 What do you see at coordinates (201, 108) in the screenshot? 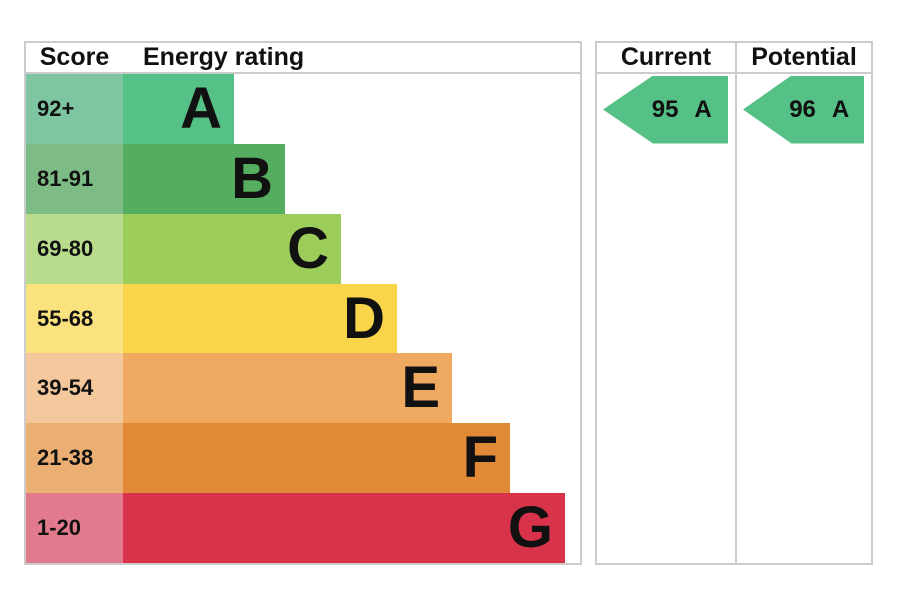
I see `band-letter: A` at bounding box center [201, 108].